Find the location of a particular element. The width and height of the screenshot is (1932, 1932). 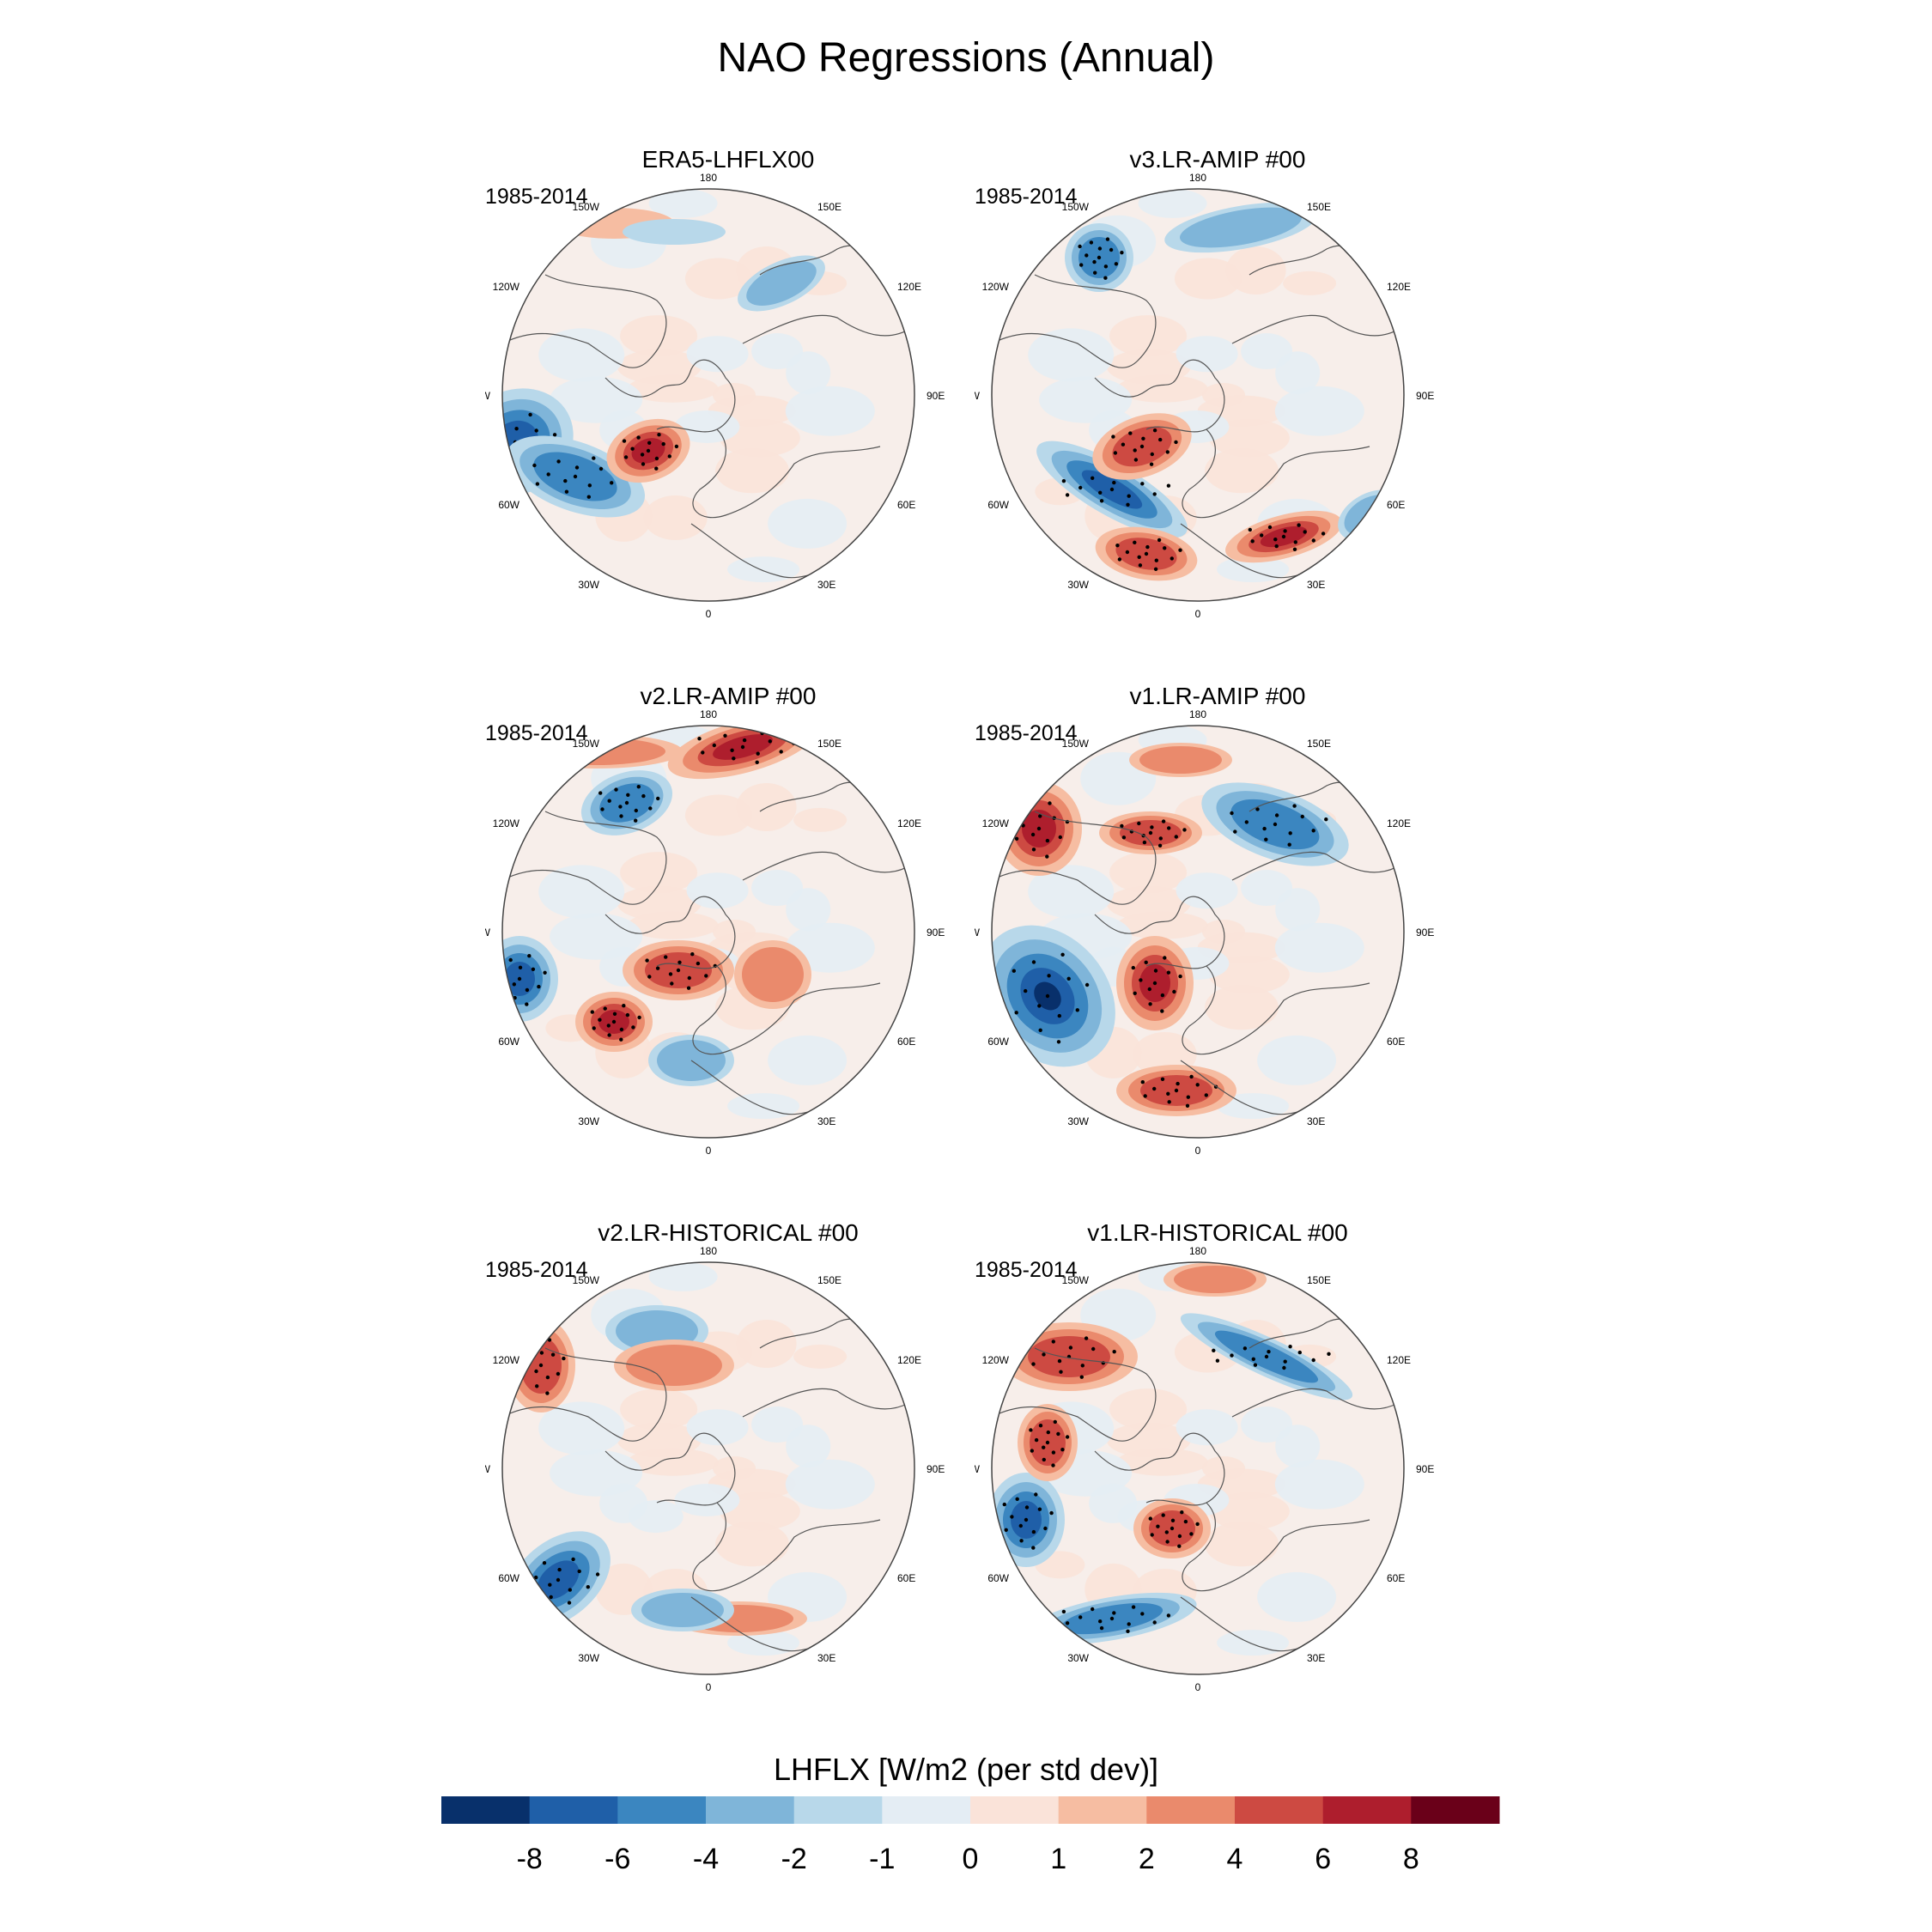

colorbar-tick-label: -8 is located at coordinates (530, 1859).